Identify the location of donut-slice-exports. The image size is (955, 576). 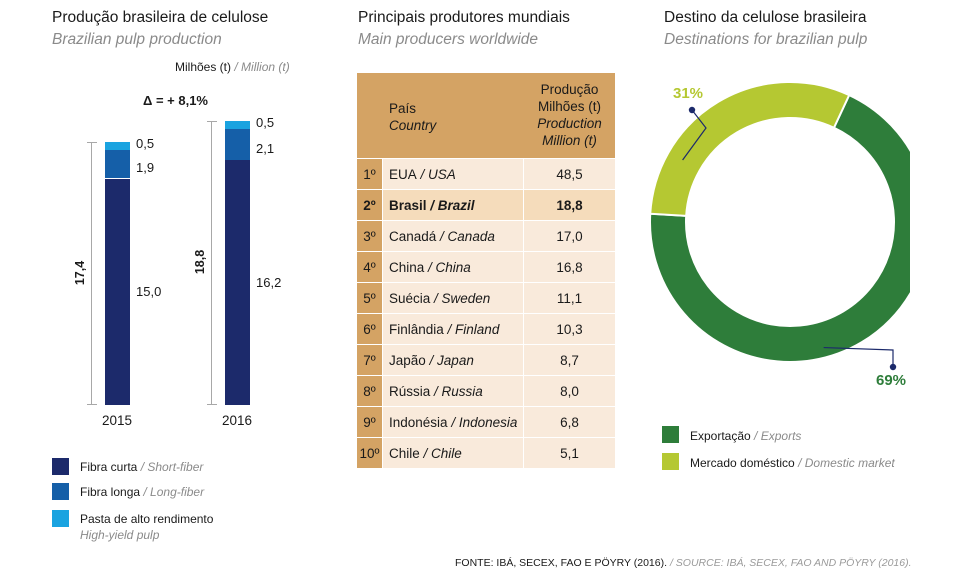
(780, 228).